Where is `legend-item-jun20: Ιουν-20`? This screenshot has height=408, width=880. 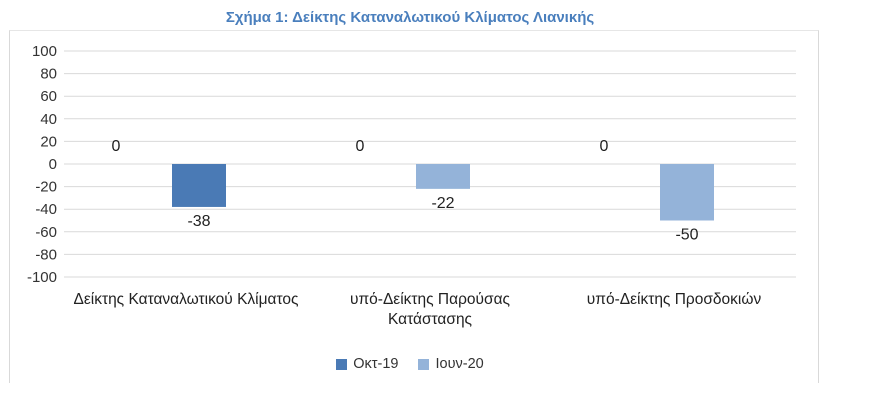 legend-item-jun20: Ιουν-20 is located at coordinates (451, 364).